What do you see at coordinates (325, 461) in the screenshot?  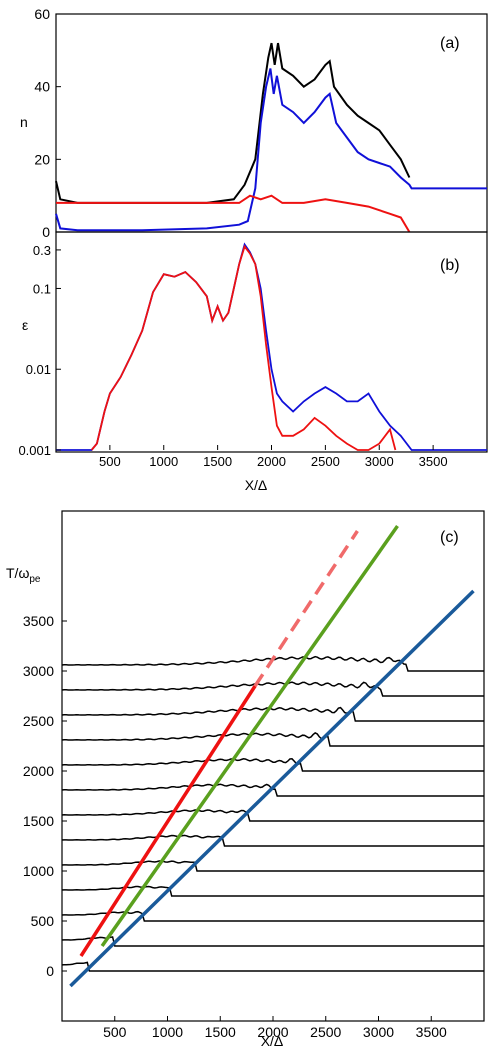 I see `panel-b-xtick-label: 2500` at bounding box center [325, 461].